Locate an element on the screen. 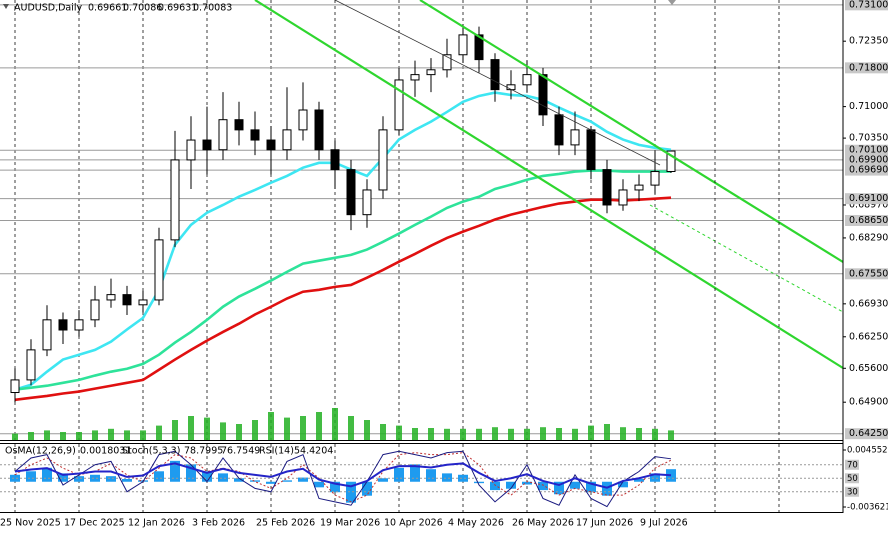 This screenshot has width=888, height=534. y-tick-label: 0.72350 is located at coordinates (868, 41).